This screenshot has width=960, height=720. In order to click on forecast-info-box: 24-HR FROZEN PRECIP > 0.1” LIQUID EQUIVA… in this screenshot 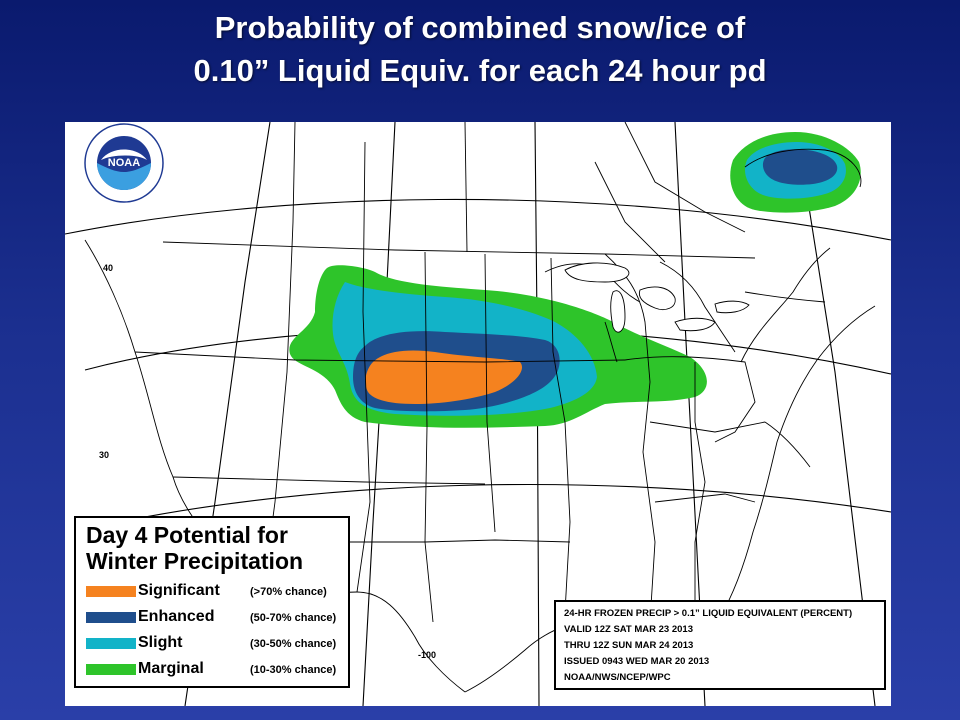, I will do `click(720, 645)`.